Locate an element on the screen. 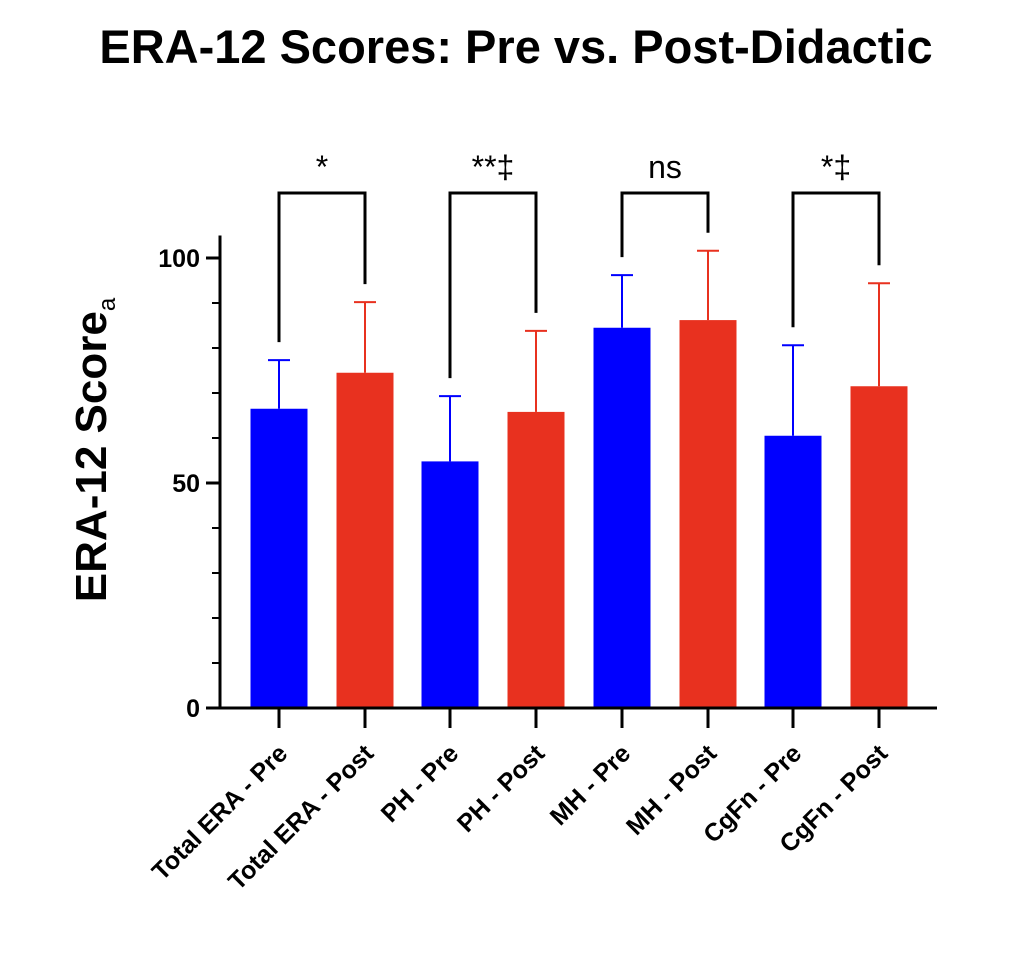 This screenshot has height=974, width=1032. significance-label-2: ns is located at coordinates (665, 167).